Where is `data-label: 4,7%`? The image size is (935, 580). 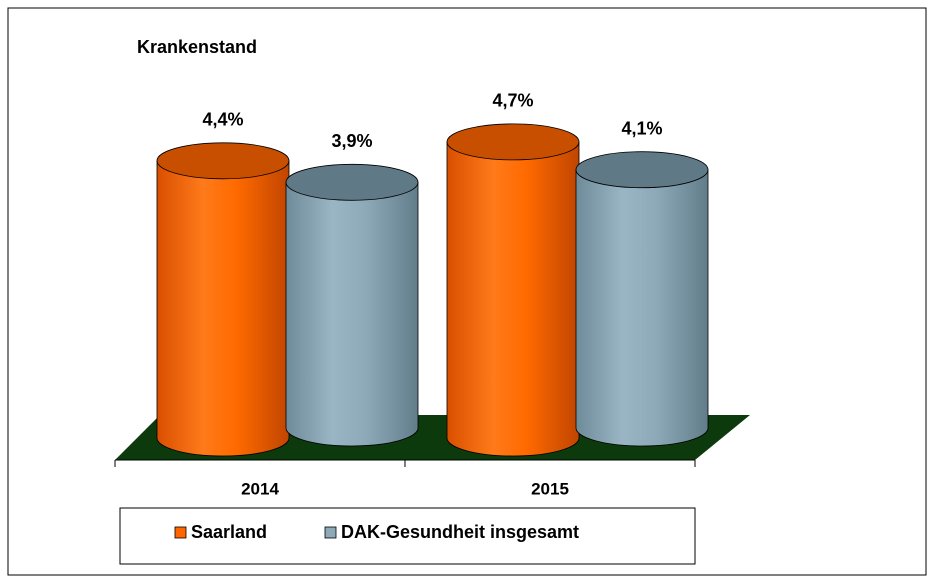 data-label: 4,7% is located at coordinates (512, 101).